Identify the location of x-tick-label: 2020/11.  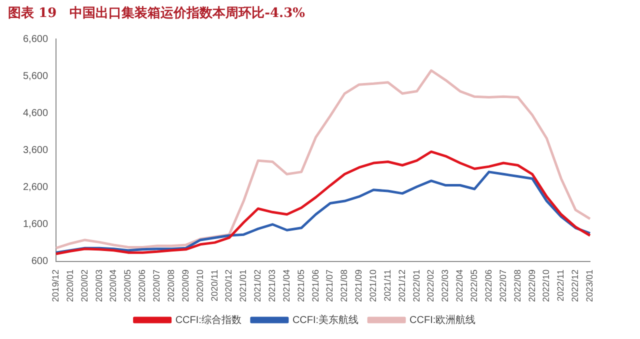
(214, 285).